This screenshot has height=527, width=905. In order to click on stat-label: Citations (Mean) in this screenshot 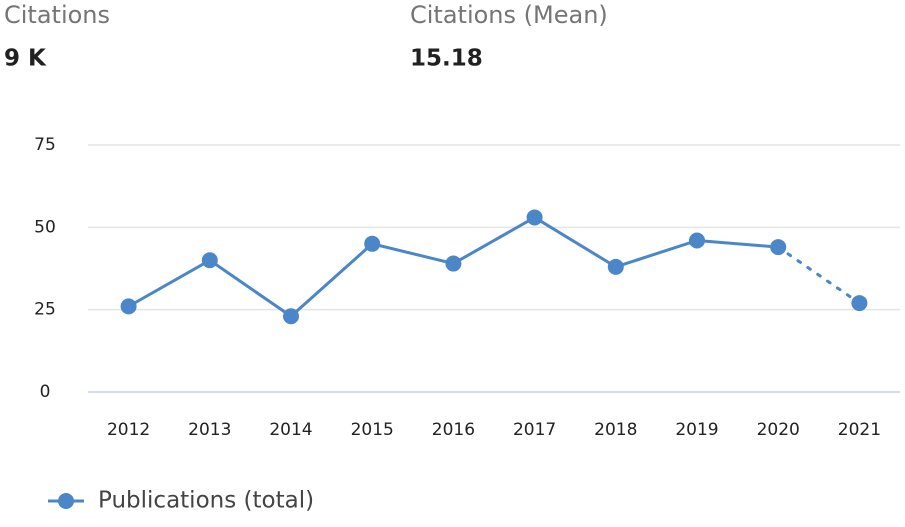, I will do `click(509, 15)`.